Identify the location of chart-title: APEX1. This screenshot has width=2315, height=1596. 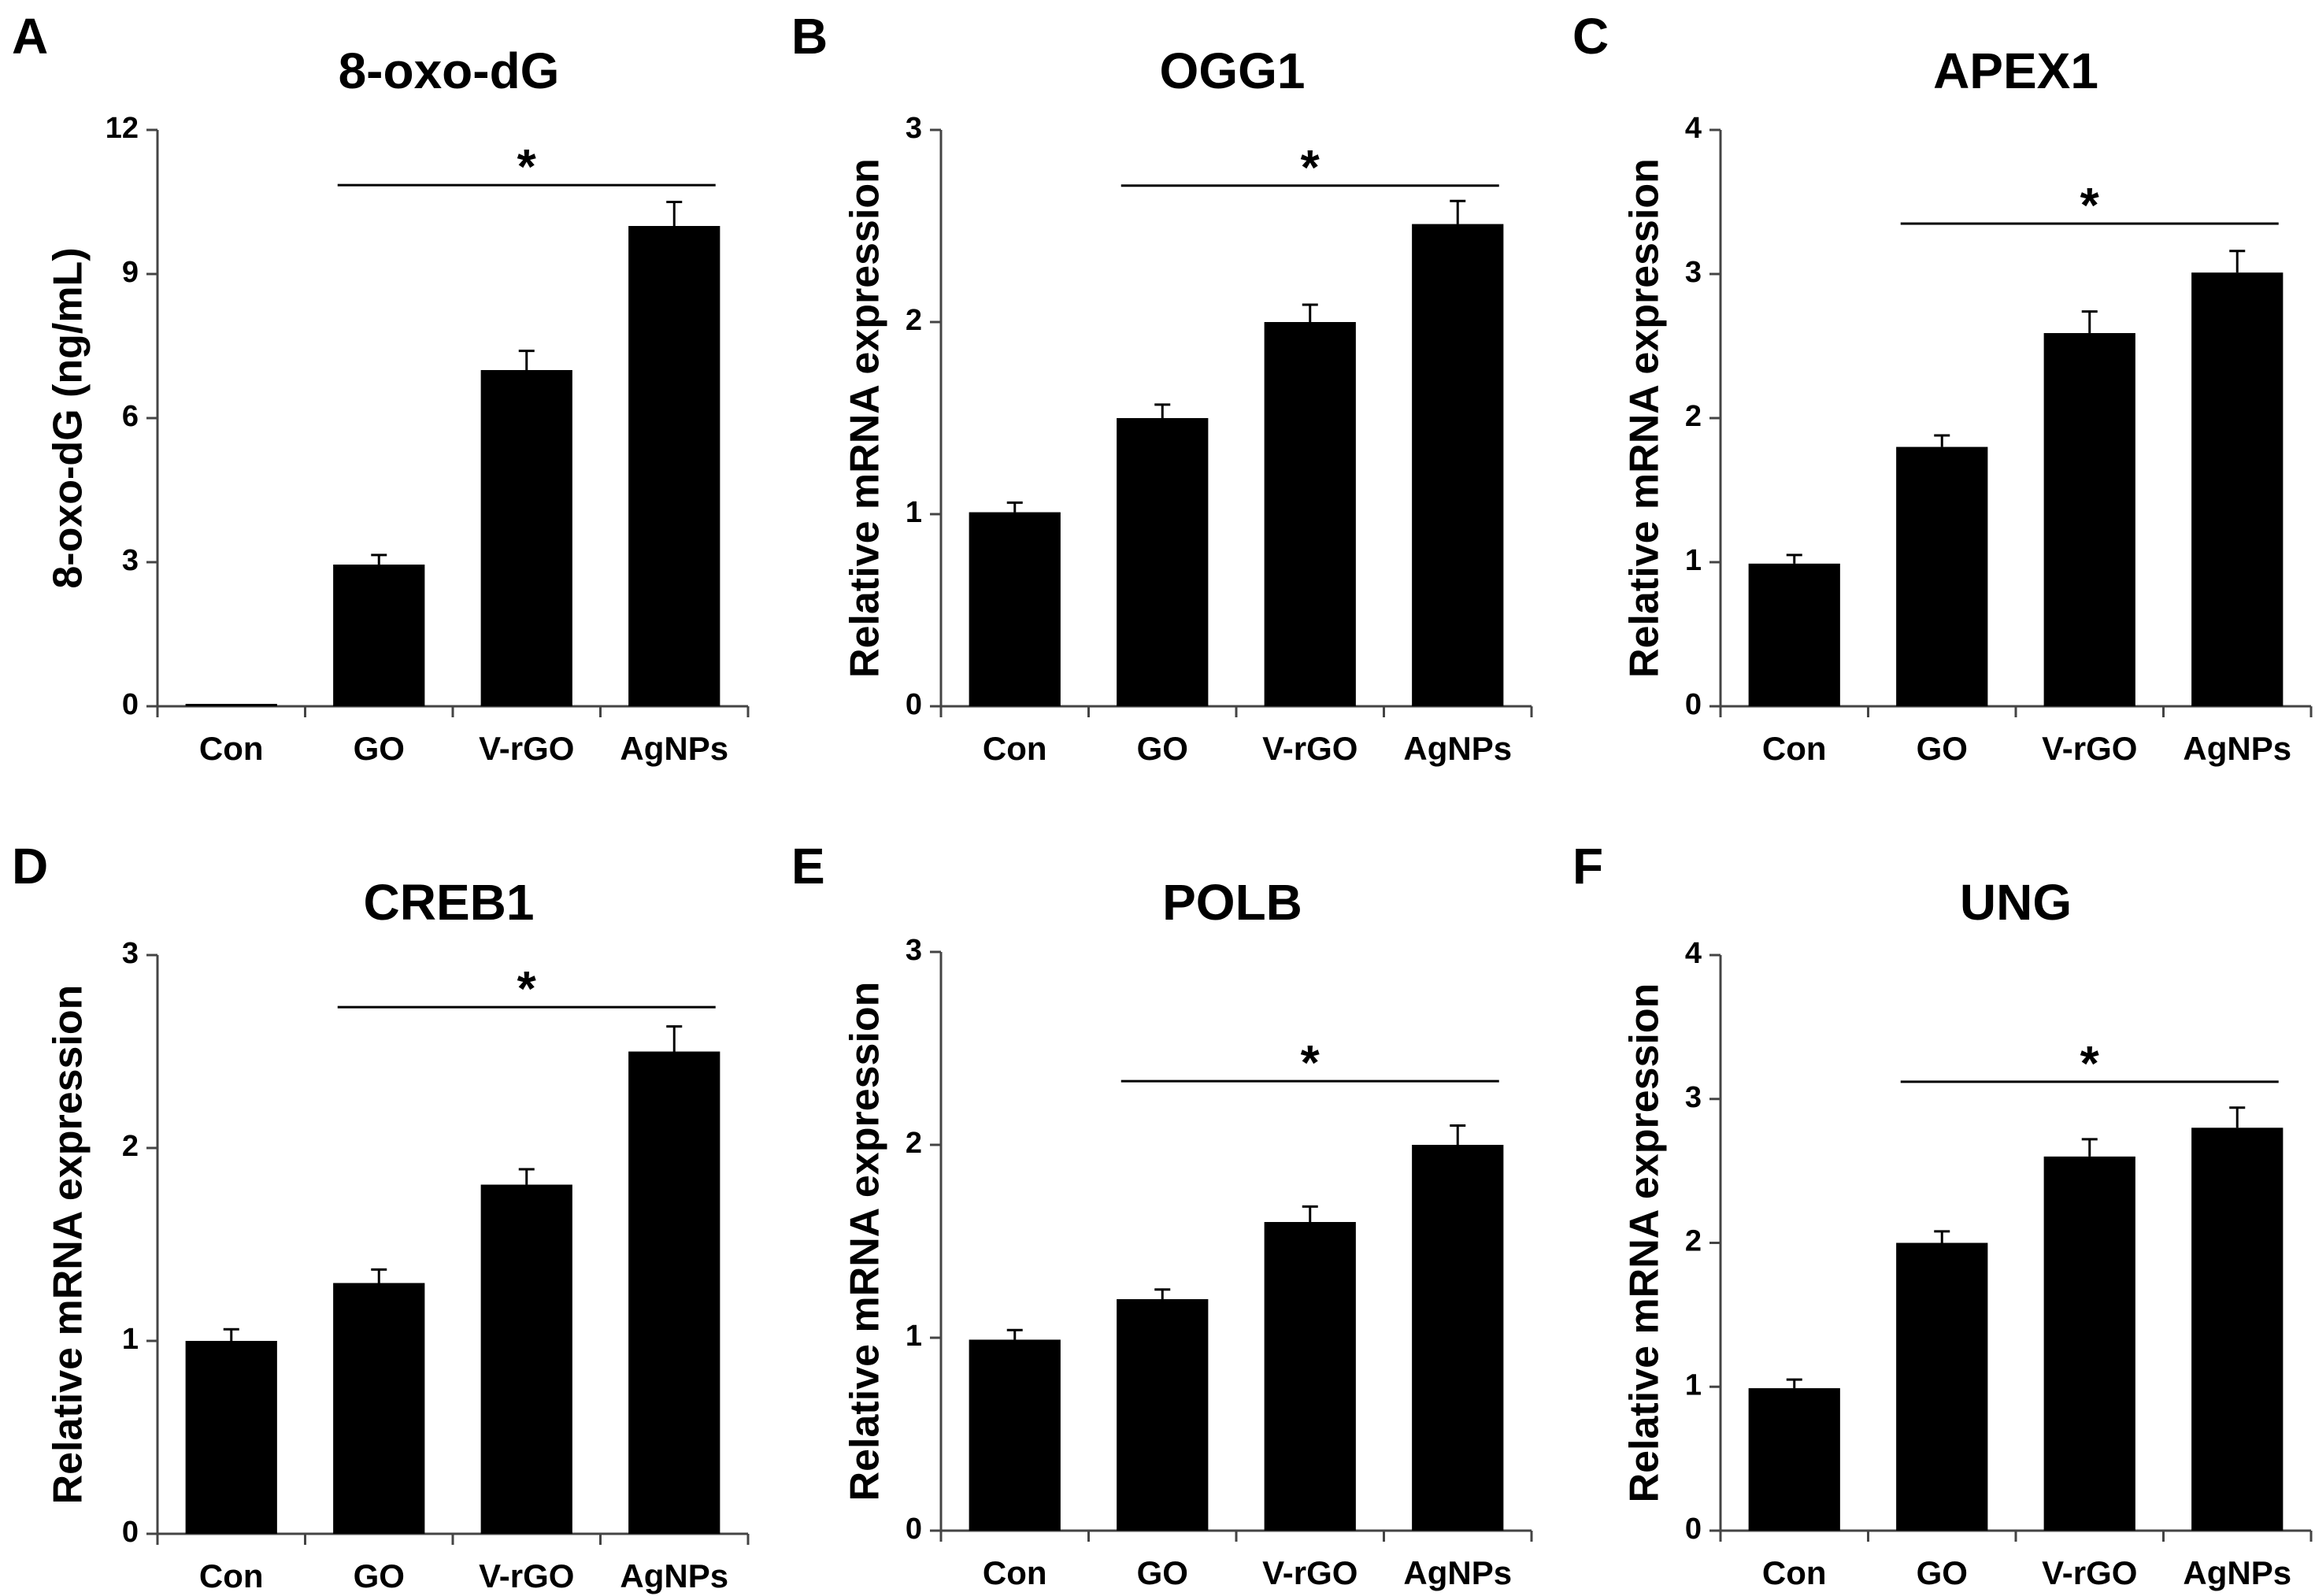
(2015, 71).